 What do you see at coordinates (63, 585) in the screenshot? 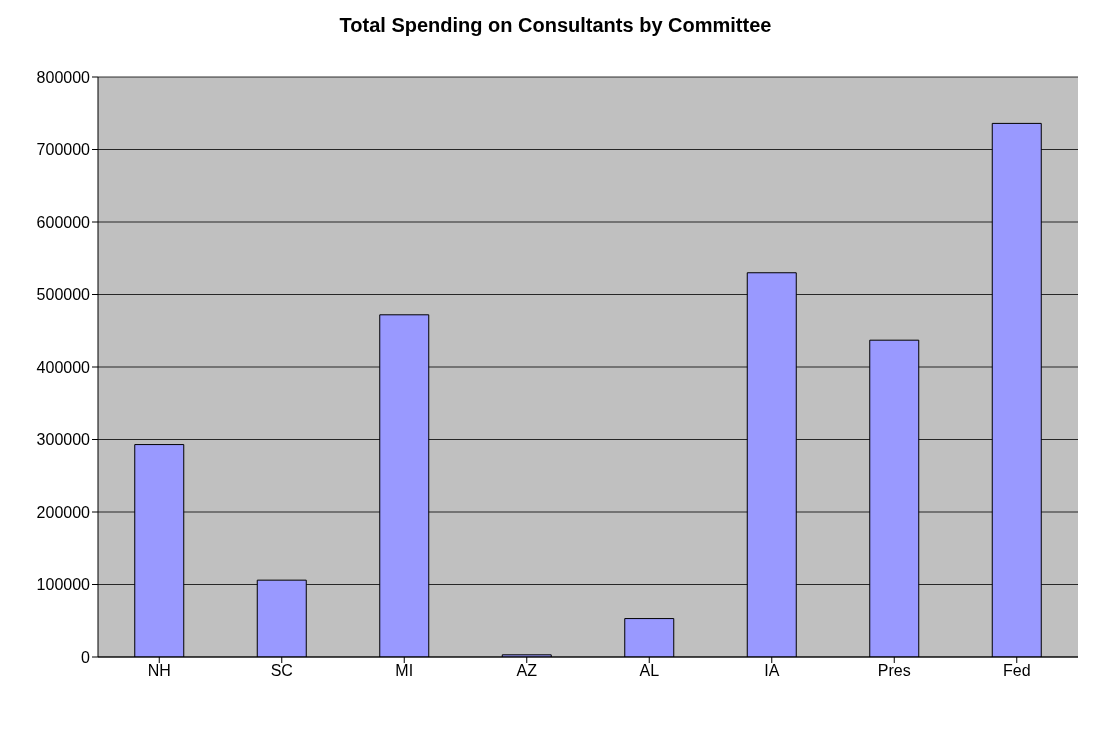
I see `y-tick-label: 100000` at bounding box center [63, 585].